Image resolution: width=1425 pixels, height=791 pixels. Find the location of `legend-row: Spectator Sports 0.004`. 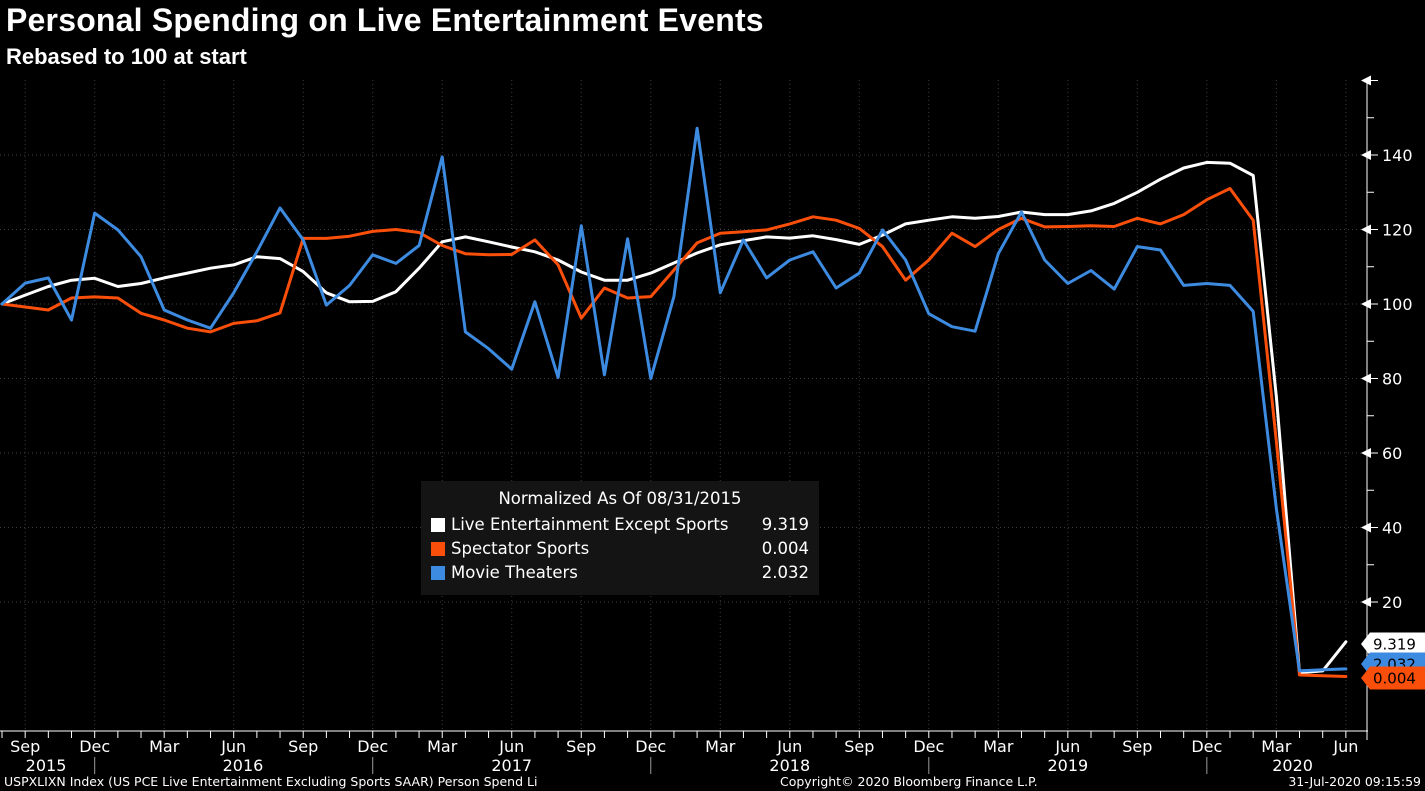

legend-row: Spectator Sports 0.004 is located at coordinates (620, 549).